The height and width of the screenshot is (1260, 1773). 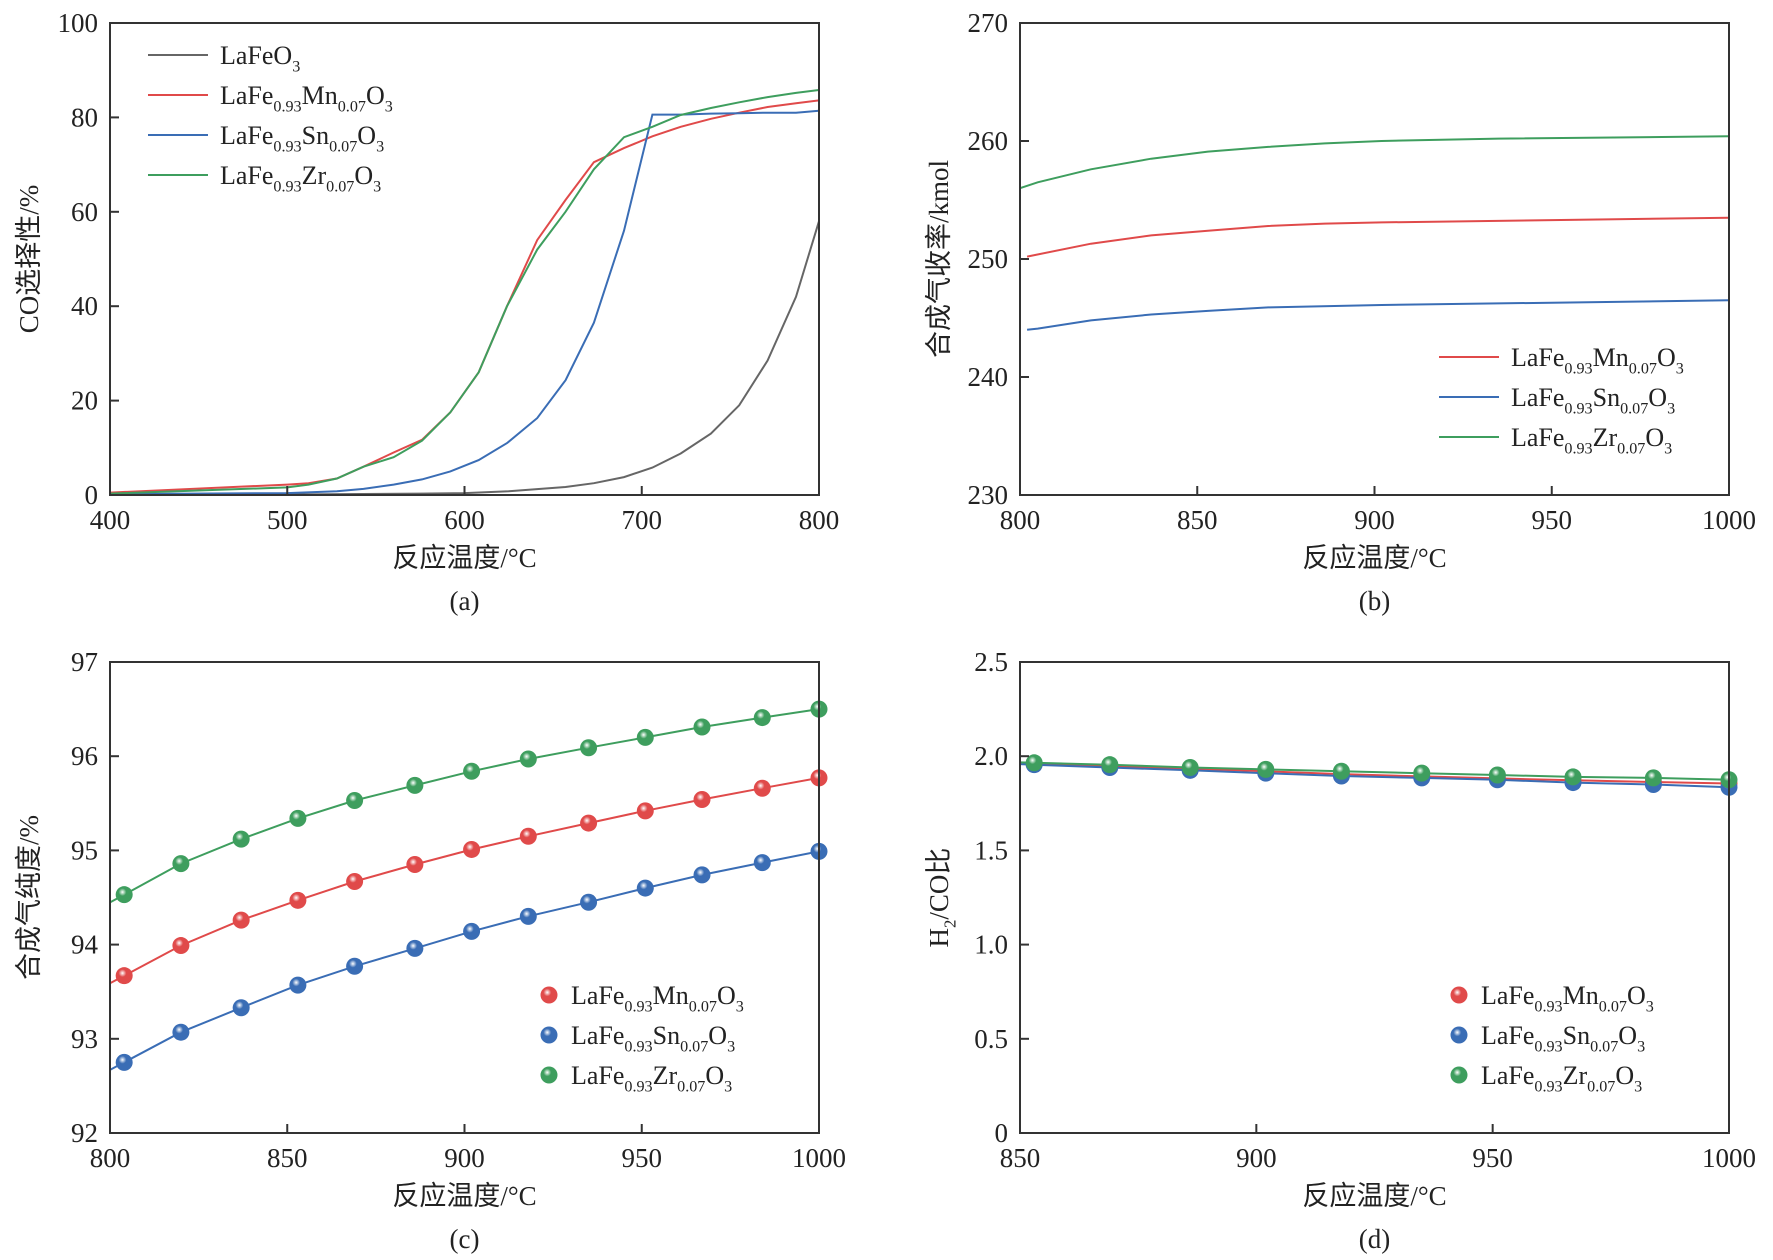 I want to click on y-tick-label: 94, so click(x=85, y=945).